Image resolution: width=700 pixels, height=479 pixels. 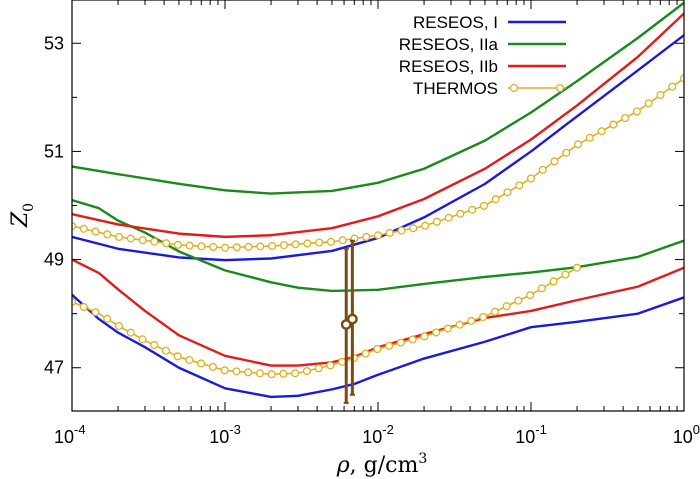 What do you see at coordinates (449, 44) in the screenshot?
I see `legend-label: RESEOS, IIa` at bounding box center [449, 44].